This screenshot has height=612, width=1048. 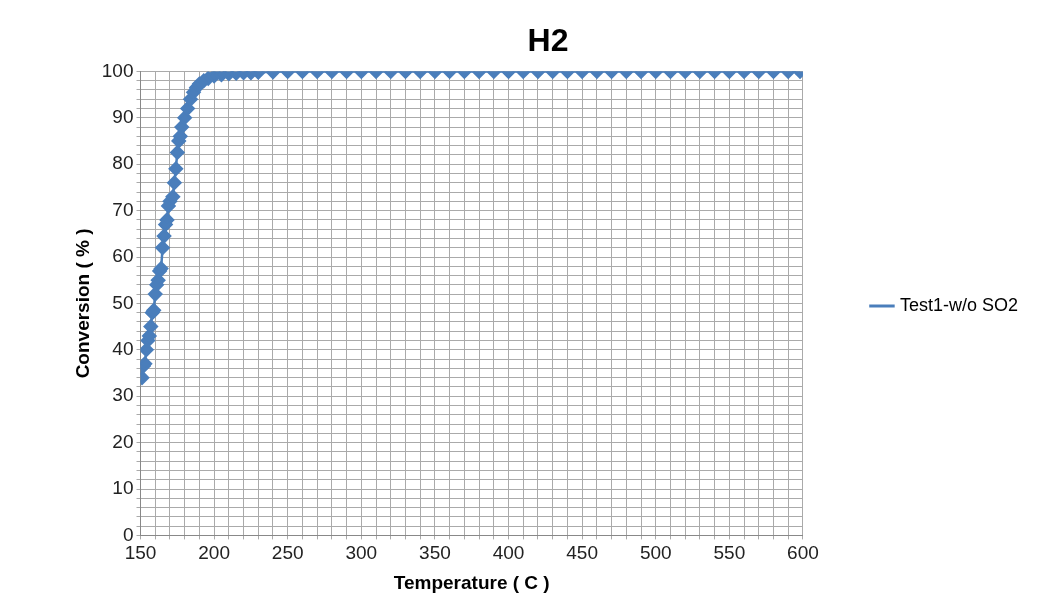 I want to click on y-tick-label: 50, so click(x=123, y=302).